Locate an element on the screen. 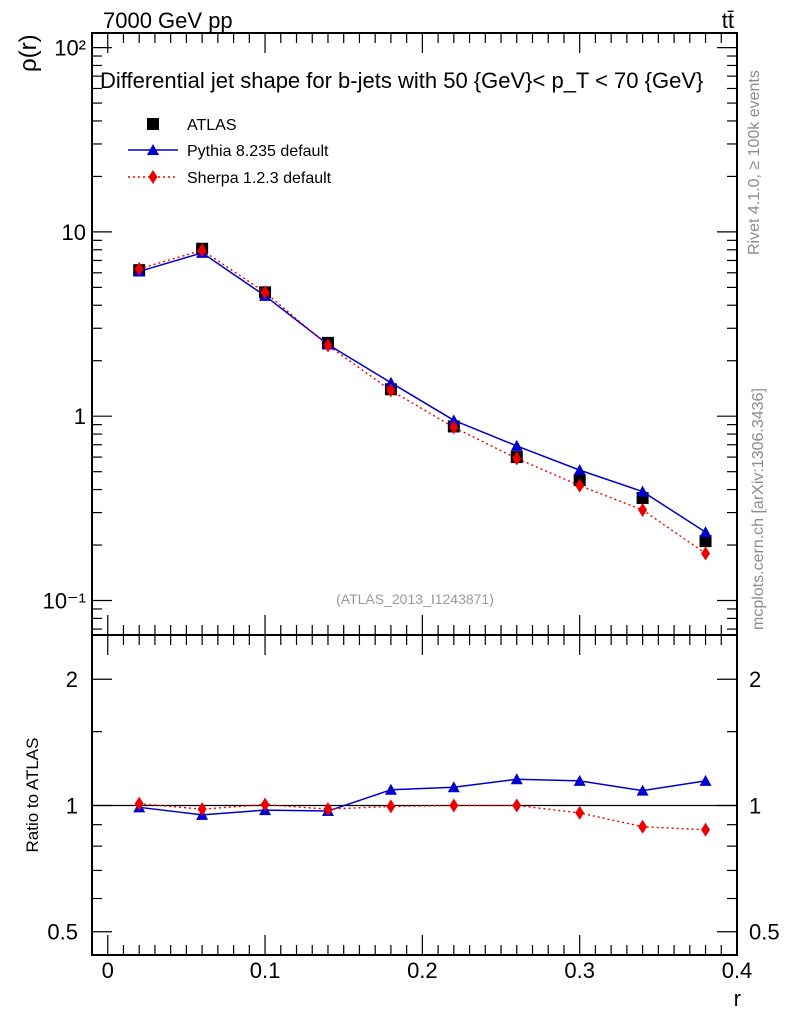  x-axis-label: r is located at coordinates (737, 998).